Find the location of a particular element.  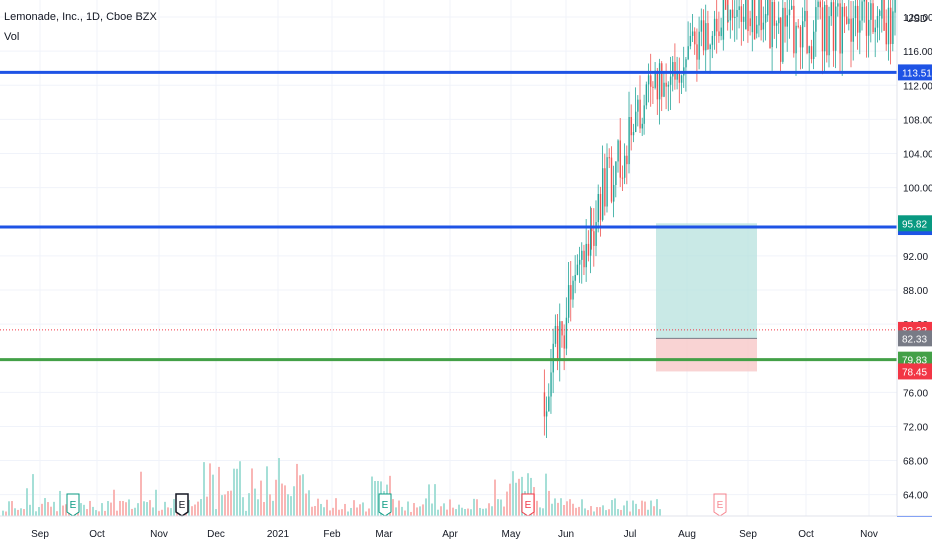

earnings-marker-3: E is located at coordinates (528, 505).